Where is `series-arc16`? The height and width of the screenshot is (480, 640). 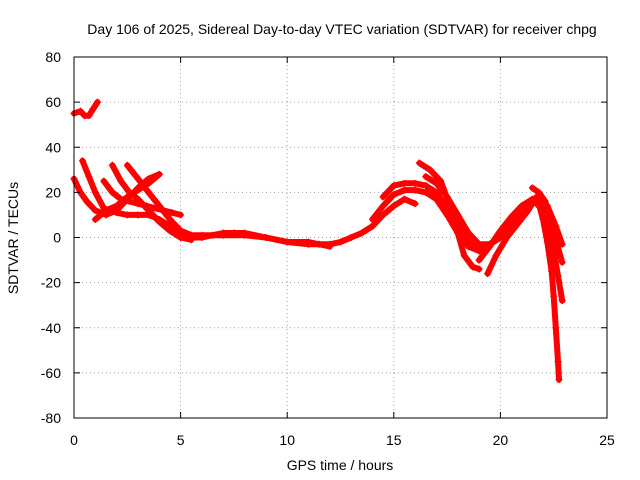 series-arc16 is located at coordinates (547, 244).